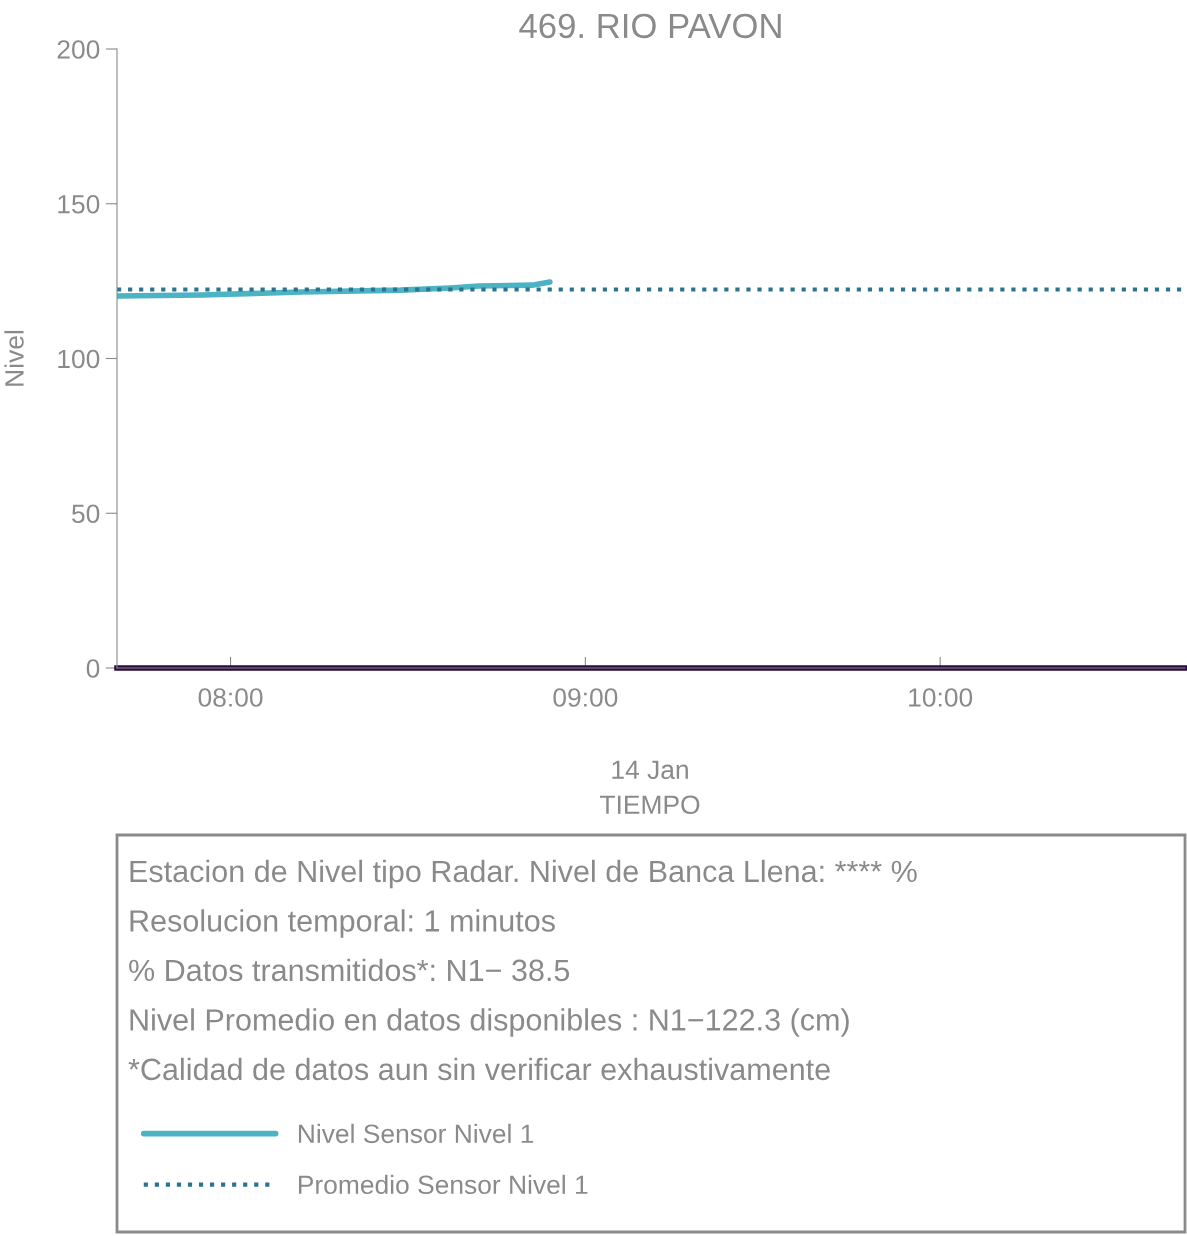 Image resolution: width=1187 pixels, height=1236 pixels. I want to click on y-axis-title: Nivel, so click(14, 358).